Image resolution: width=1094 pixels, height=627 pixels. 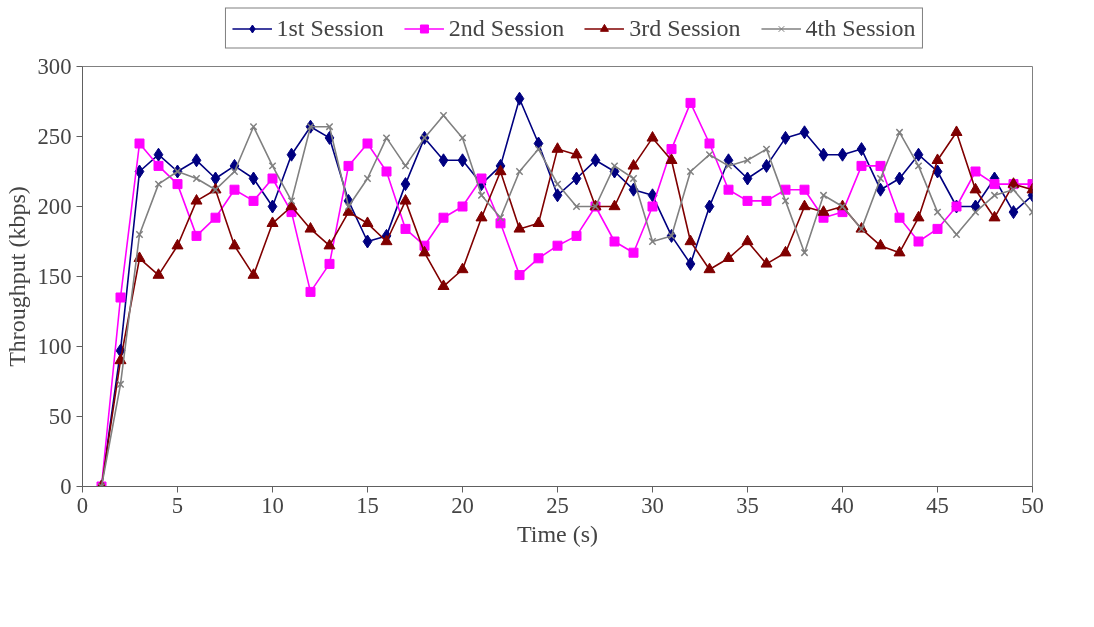 What do you see at coordinates (54, 346) in the screenshot?
I see `y-tick-label: 100` at bounding box center [54, 346].